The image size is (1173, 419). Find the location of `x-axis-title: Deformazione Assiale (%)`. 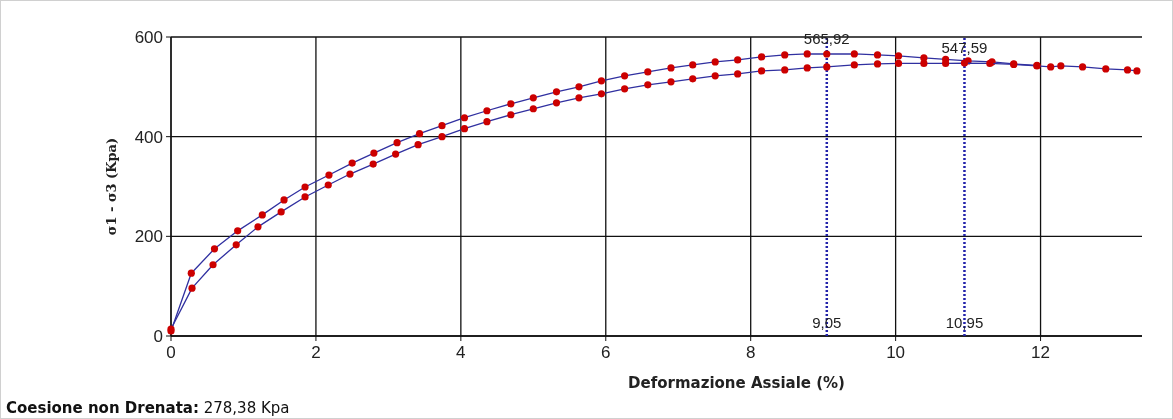

x-axis-title: Deformazione Assiale (%) is located at coordinates (736, 383).